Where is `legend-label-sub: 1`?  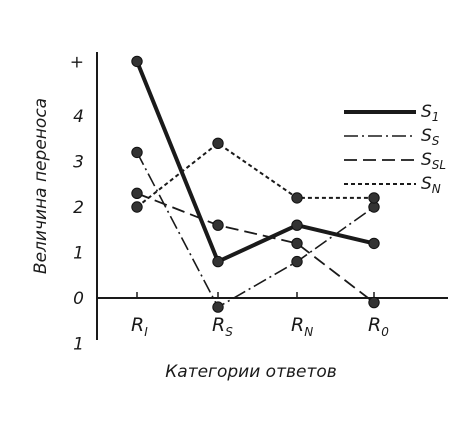
legend-label-sub: 1 is located at coordinates (436, 117).